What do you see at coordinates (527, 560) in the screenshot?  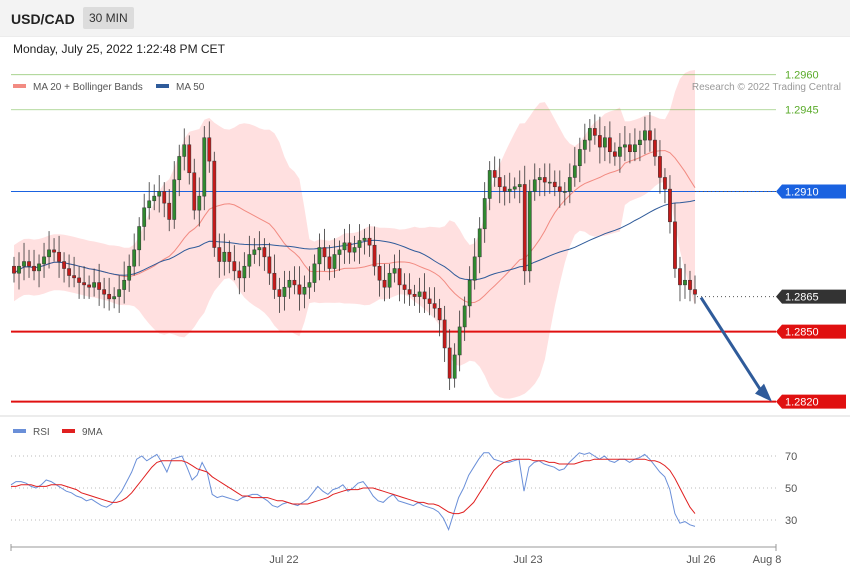 I see `x-axis-label: Jul 23` at bounding box center [527, 560].